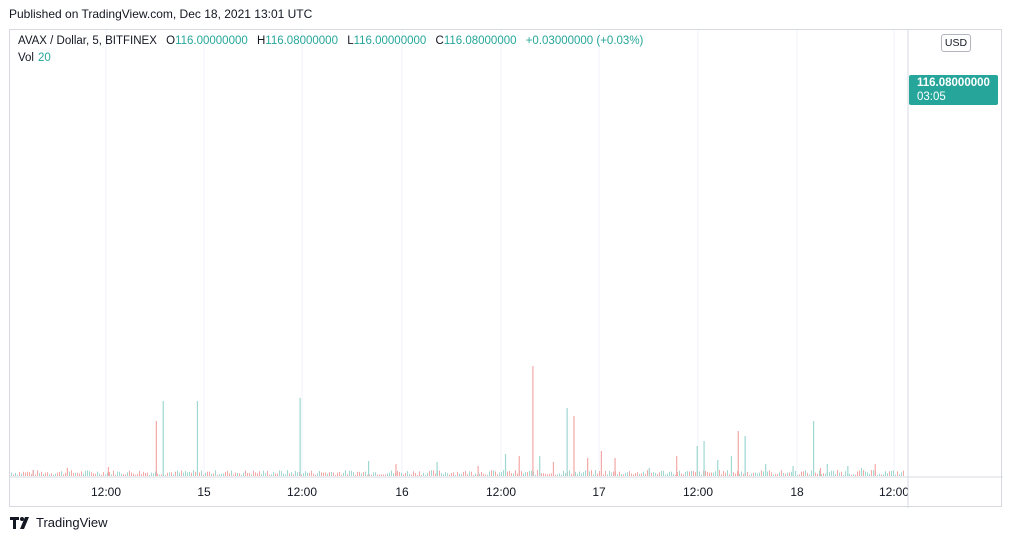 This screenshot has height=541, width=1012. Describe the element at coordinates (87, 41) in the screenshot. I see `symbol-title: AVAX / Dollar, 5, BITFINEX` at that location.